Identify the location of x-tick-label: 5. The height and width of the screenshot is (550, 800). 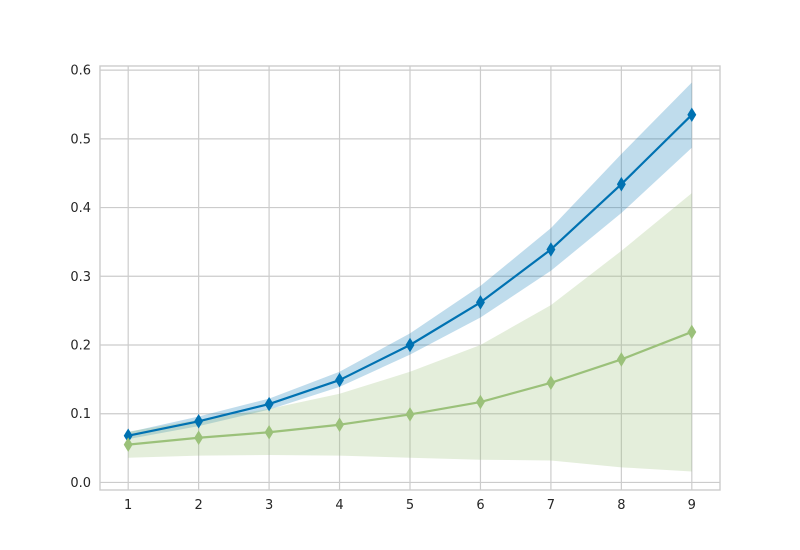
(410, 505).